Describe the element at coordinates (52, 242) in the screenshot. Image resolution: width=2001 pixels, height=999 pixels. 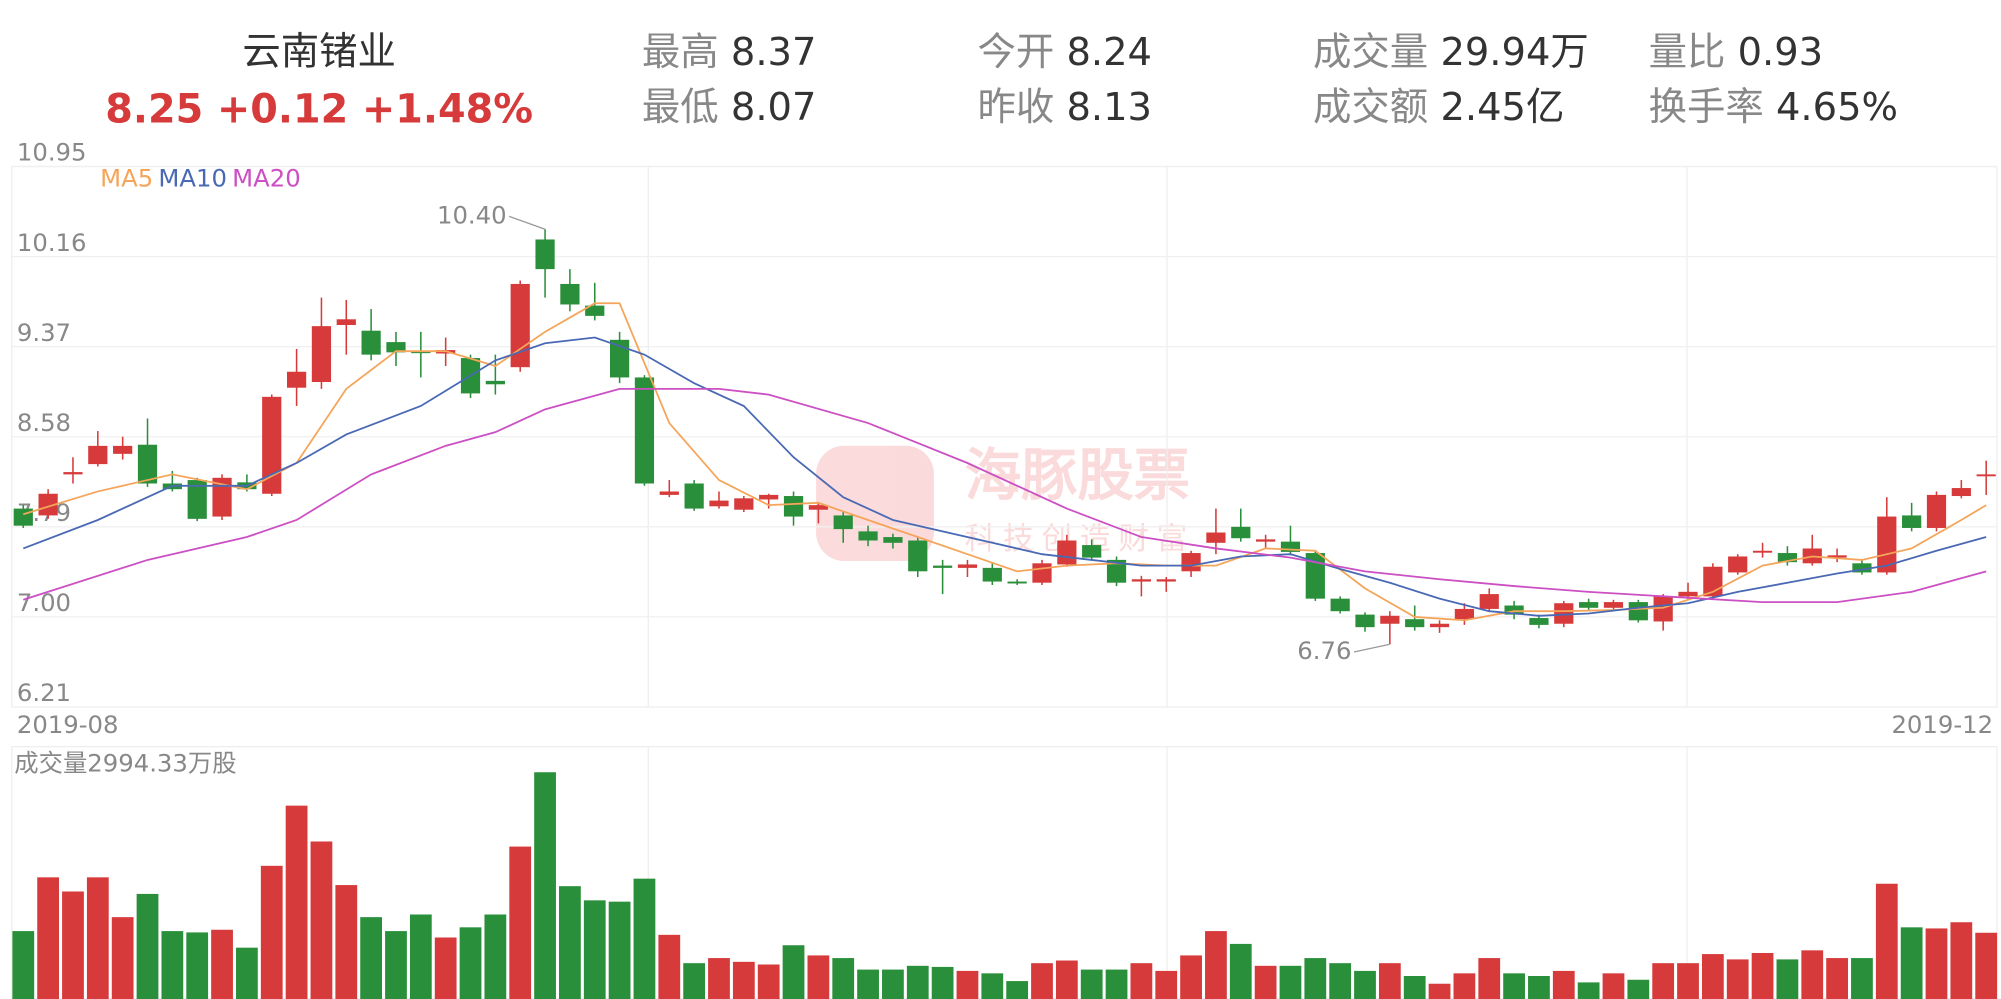
I see `y-tick-label: 10.16` at that location.